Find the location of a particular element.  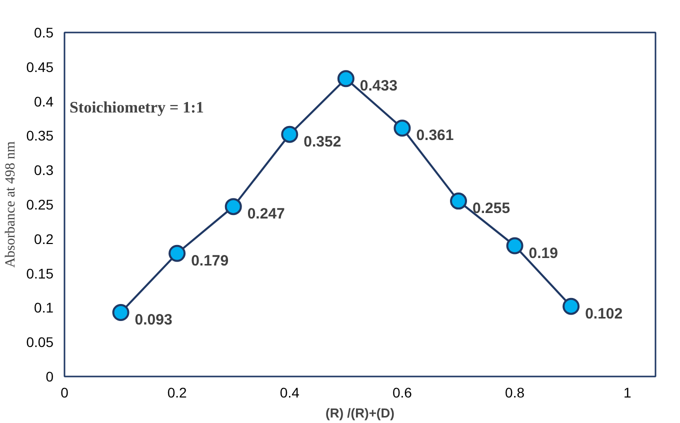

y-tick-label: 0.1 is located at coordinates (44, 308).